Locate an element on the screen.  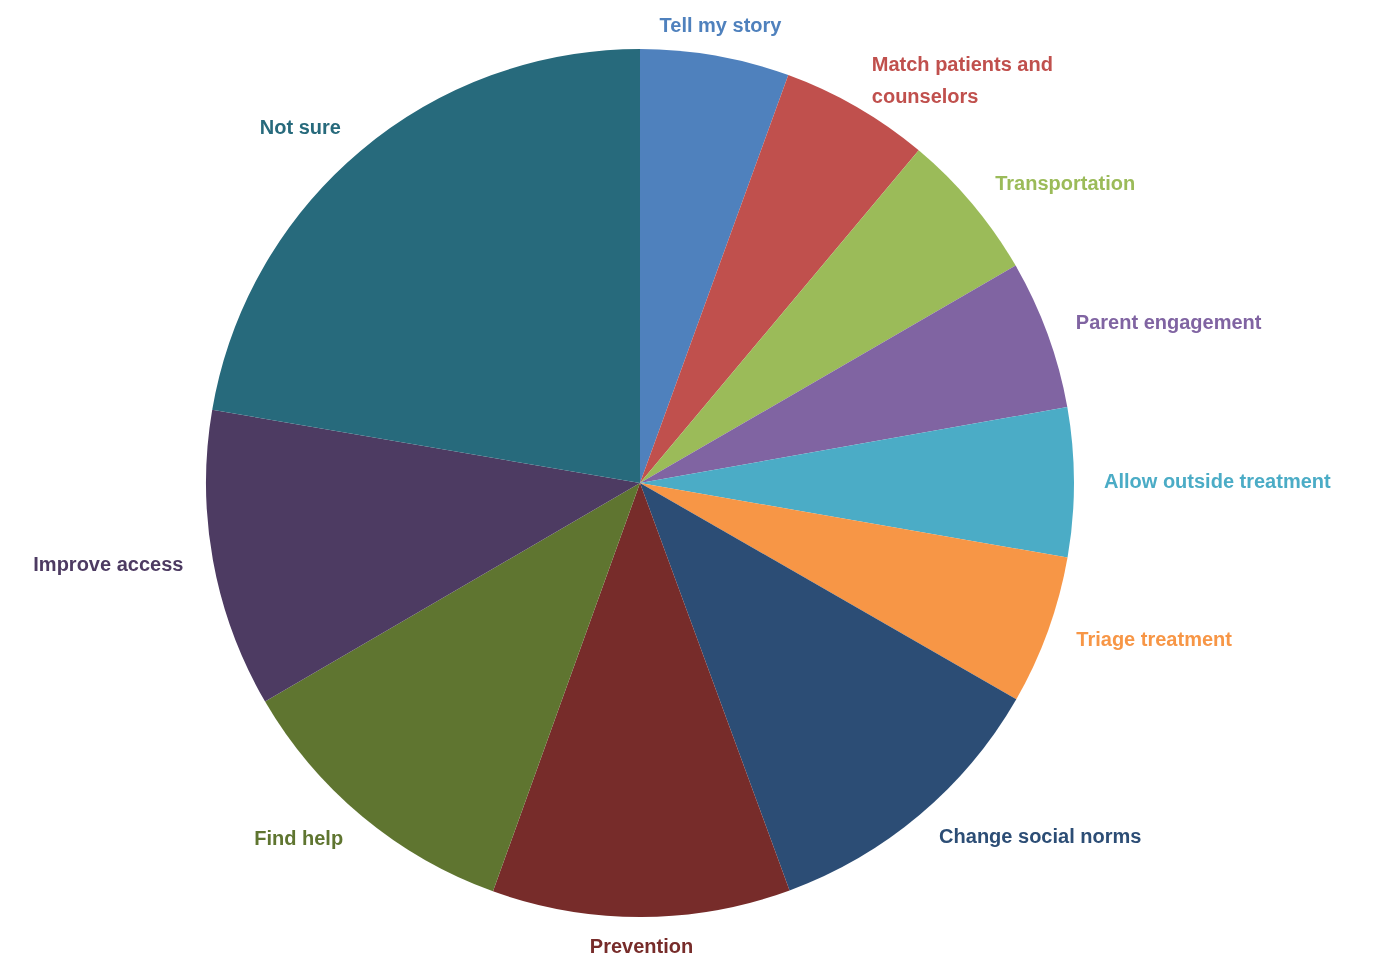
slice-label: Triage treatment is located at coordinates (1154, 639).